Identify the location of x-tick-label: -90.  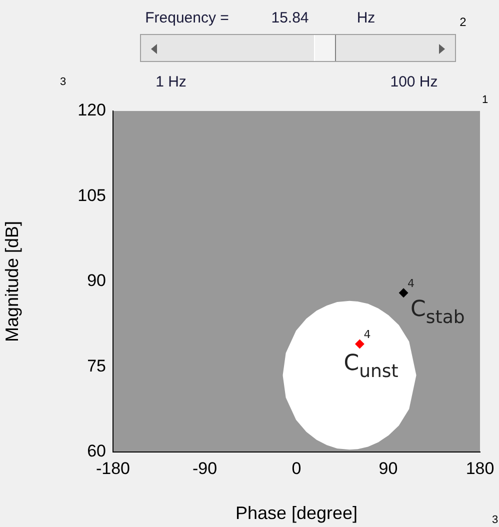
(205, 468).